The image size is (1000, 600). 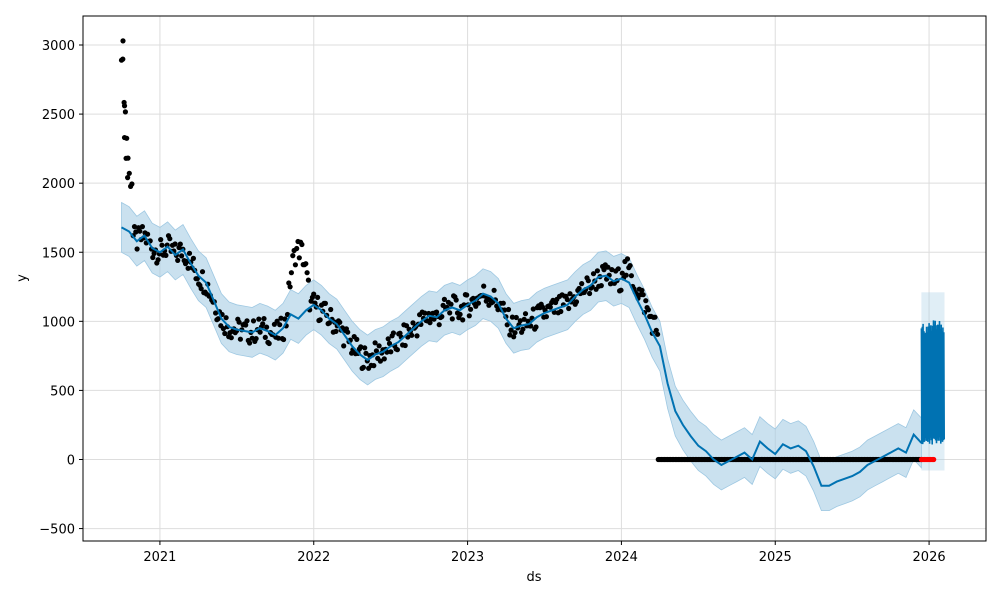 I want to click on x-axis-label: ds, so click(x=533, y=577).